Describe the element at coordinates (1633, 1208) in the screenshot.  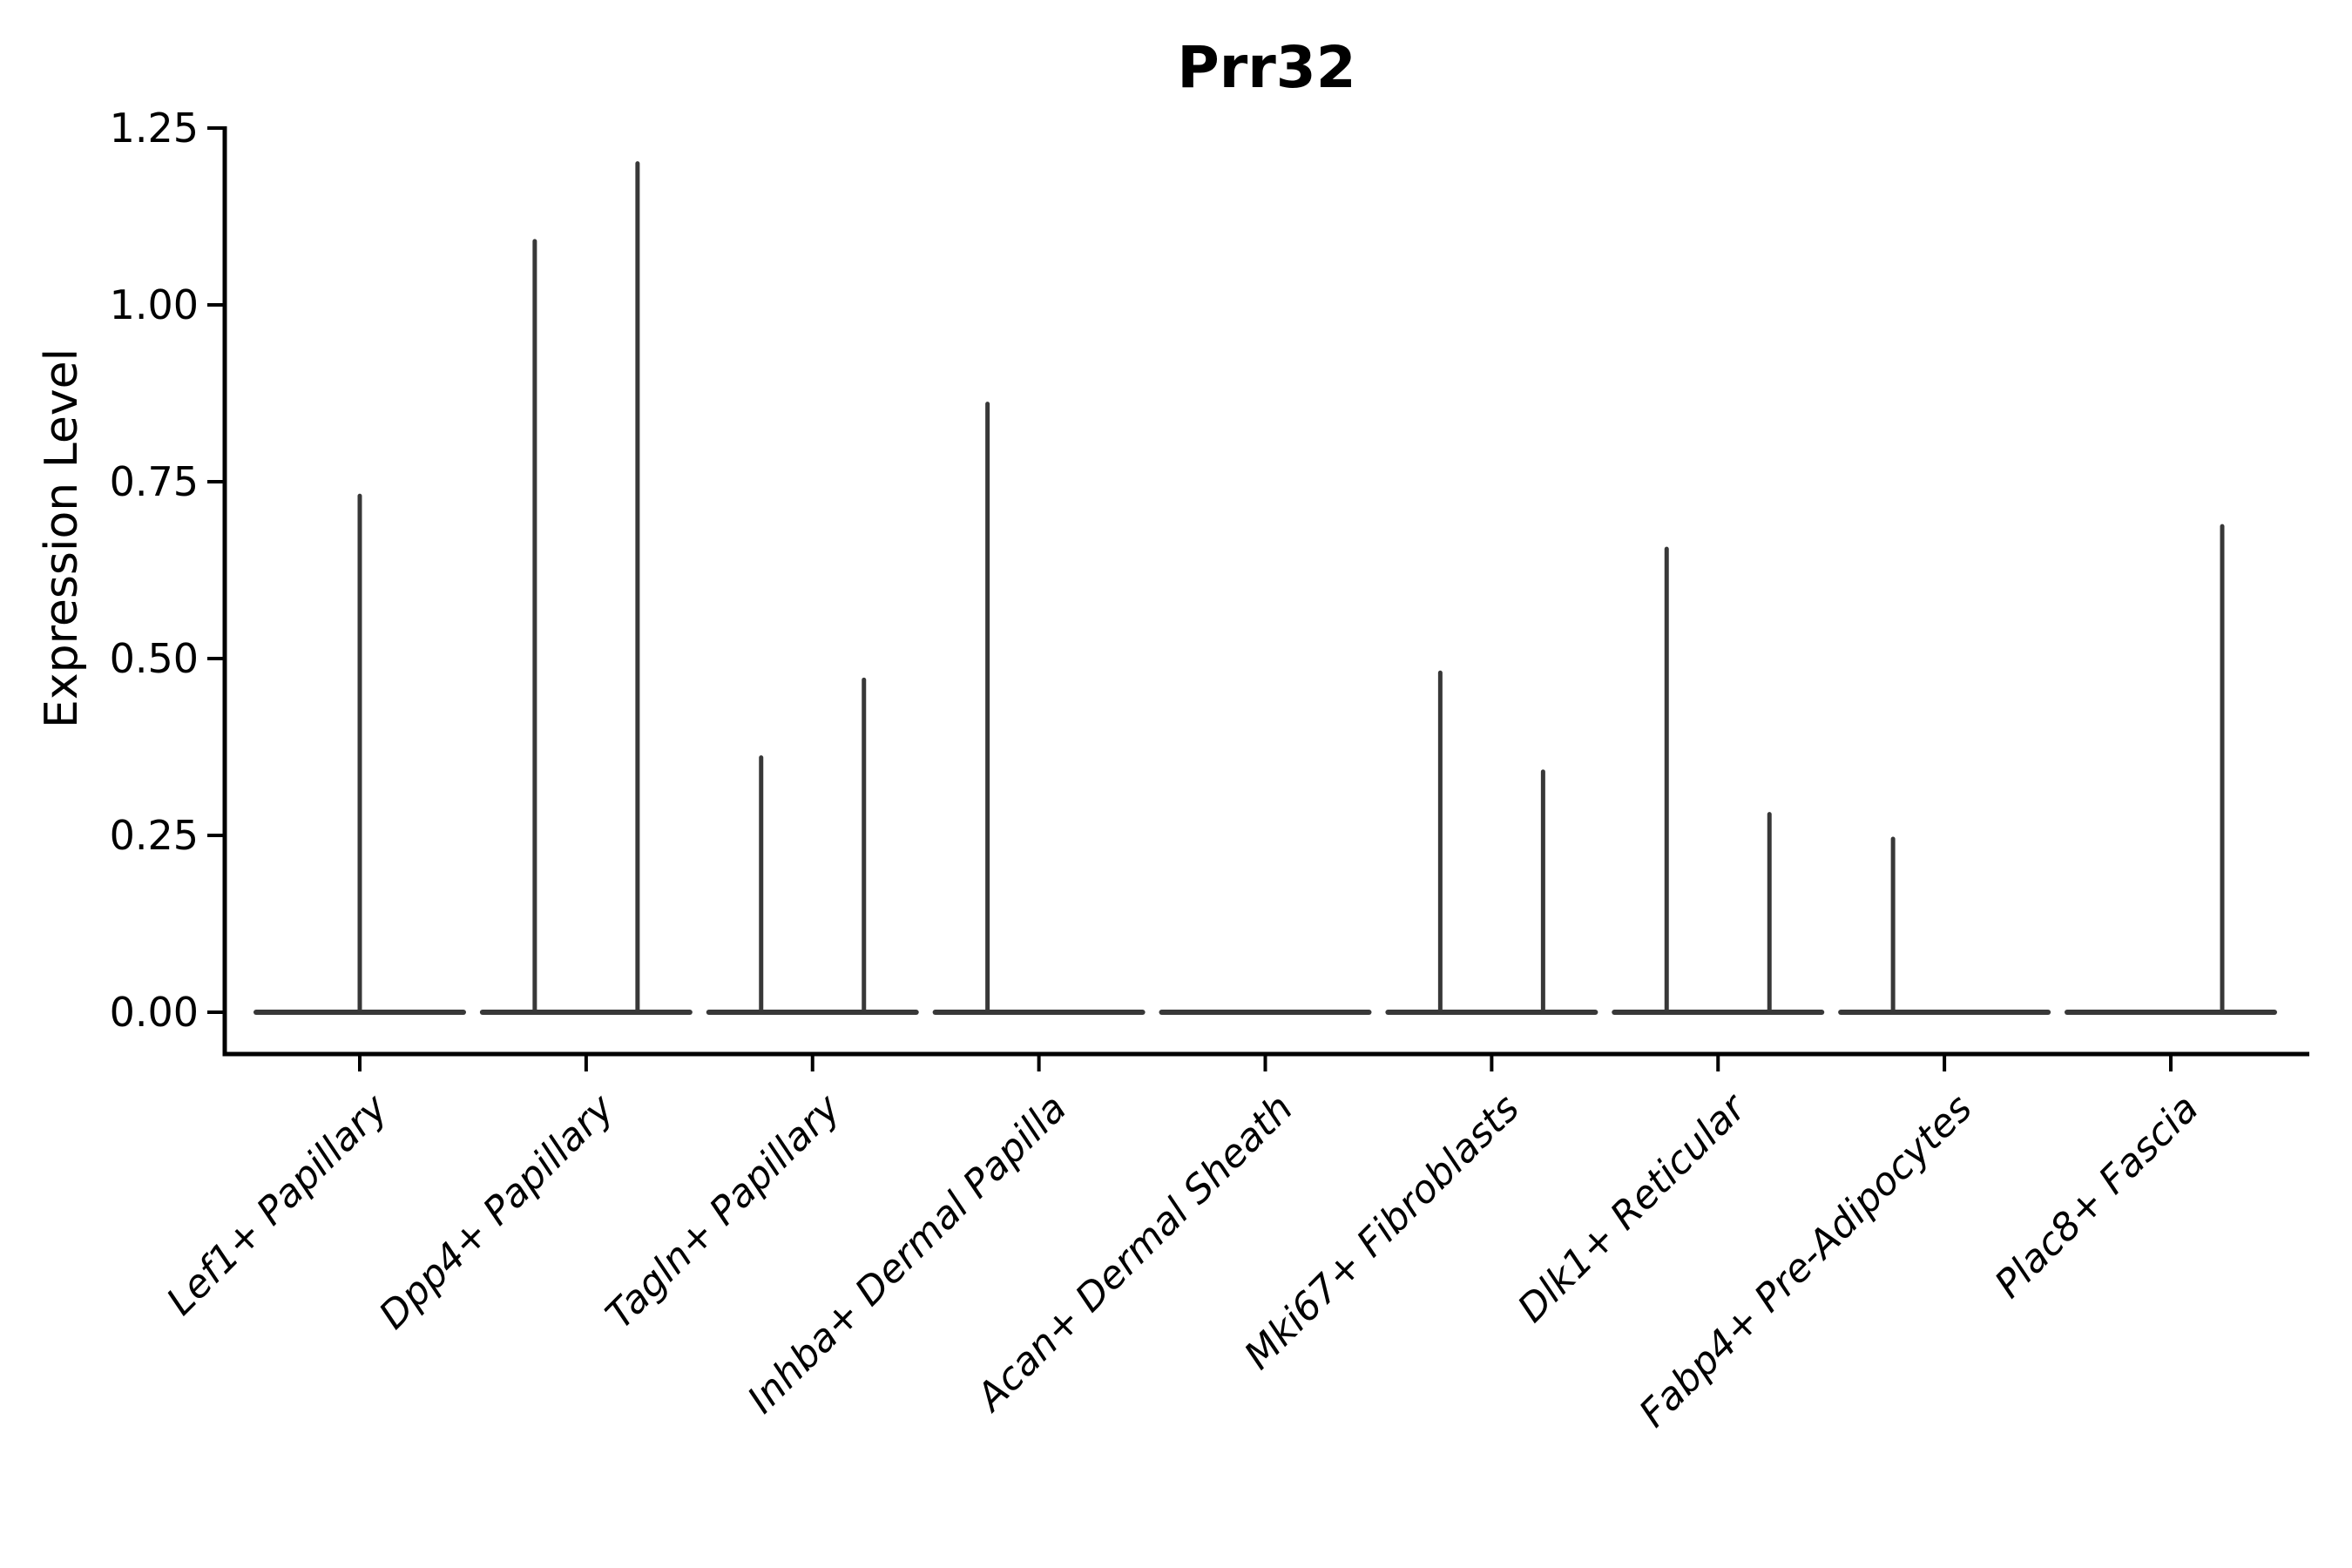
I see `x-tick-label: Dlk1+ Reticular` at that location.